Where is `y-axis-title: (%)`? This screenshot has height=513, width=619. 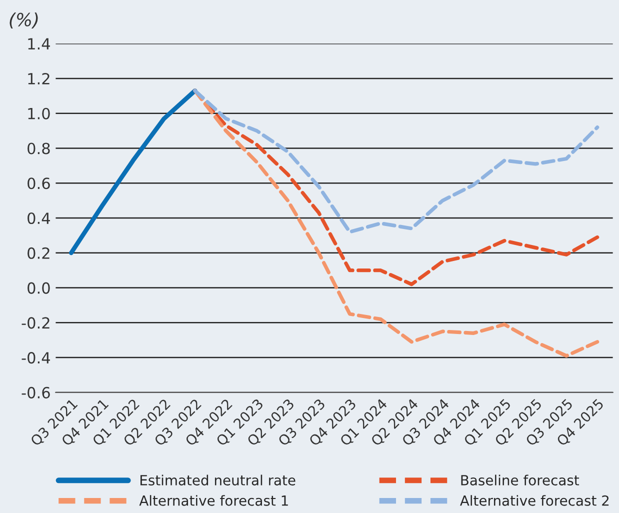 y-axis-title: (%) is located at coordinates (24, 20).